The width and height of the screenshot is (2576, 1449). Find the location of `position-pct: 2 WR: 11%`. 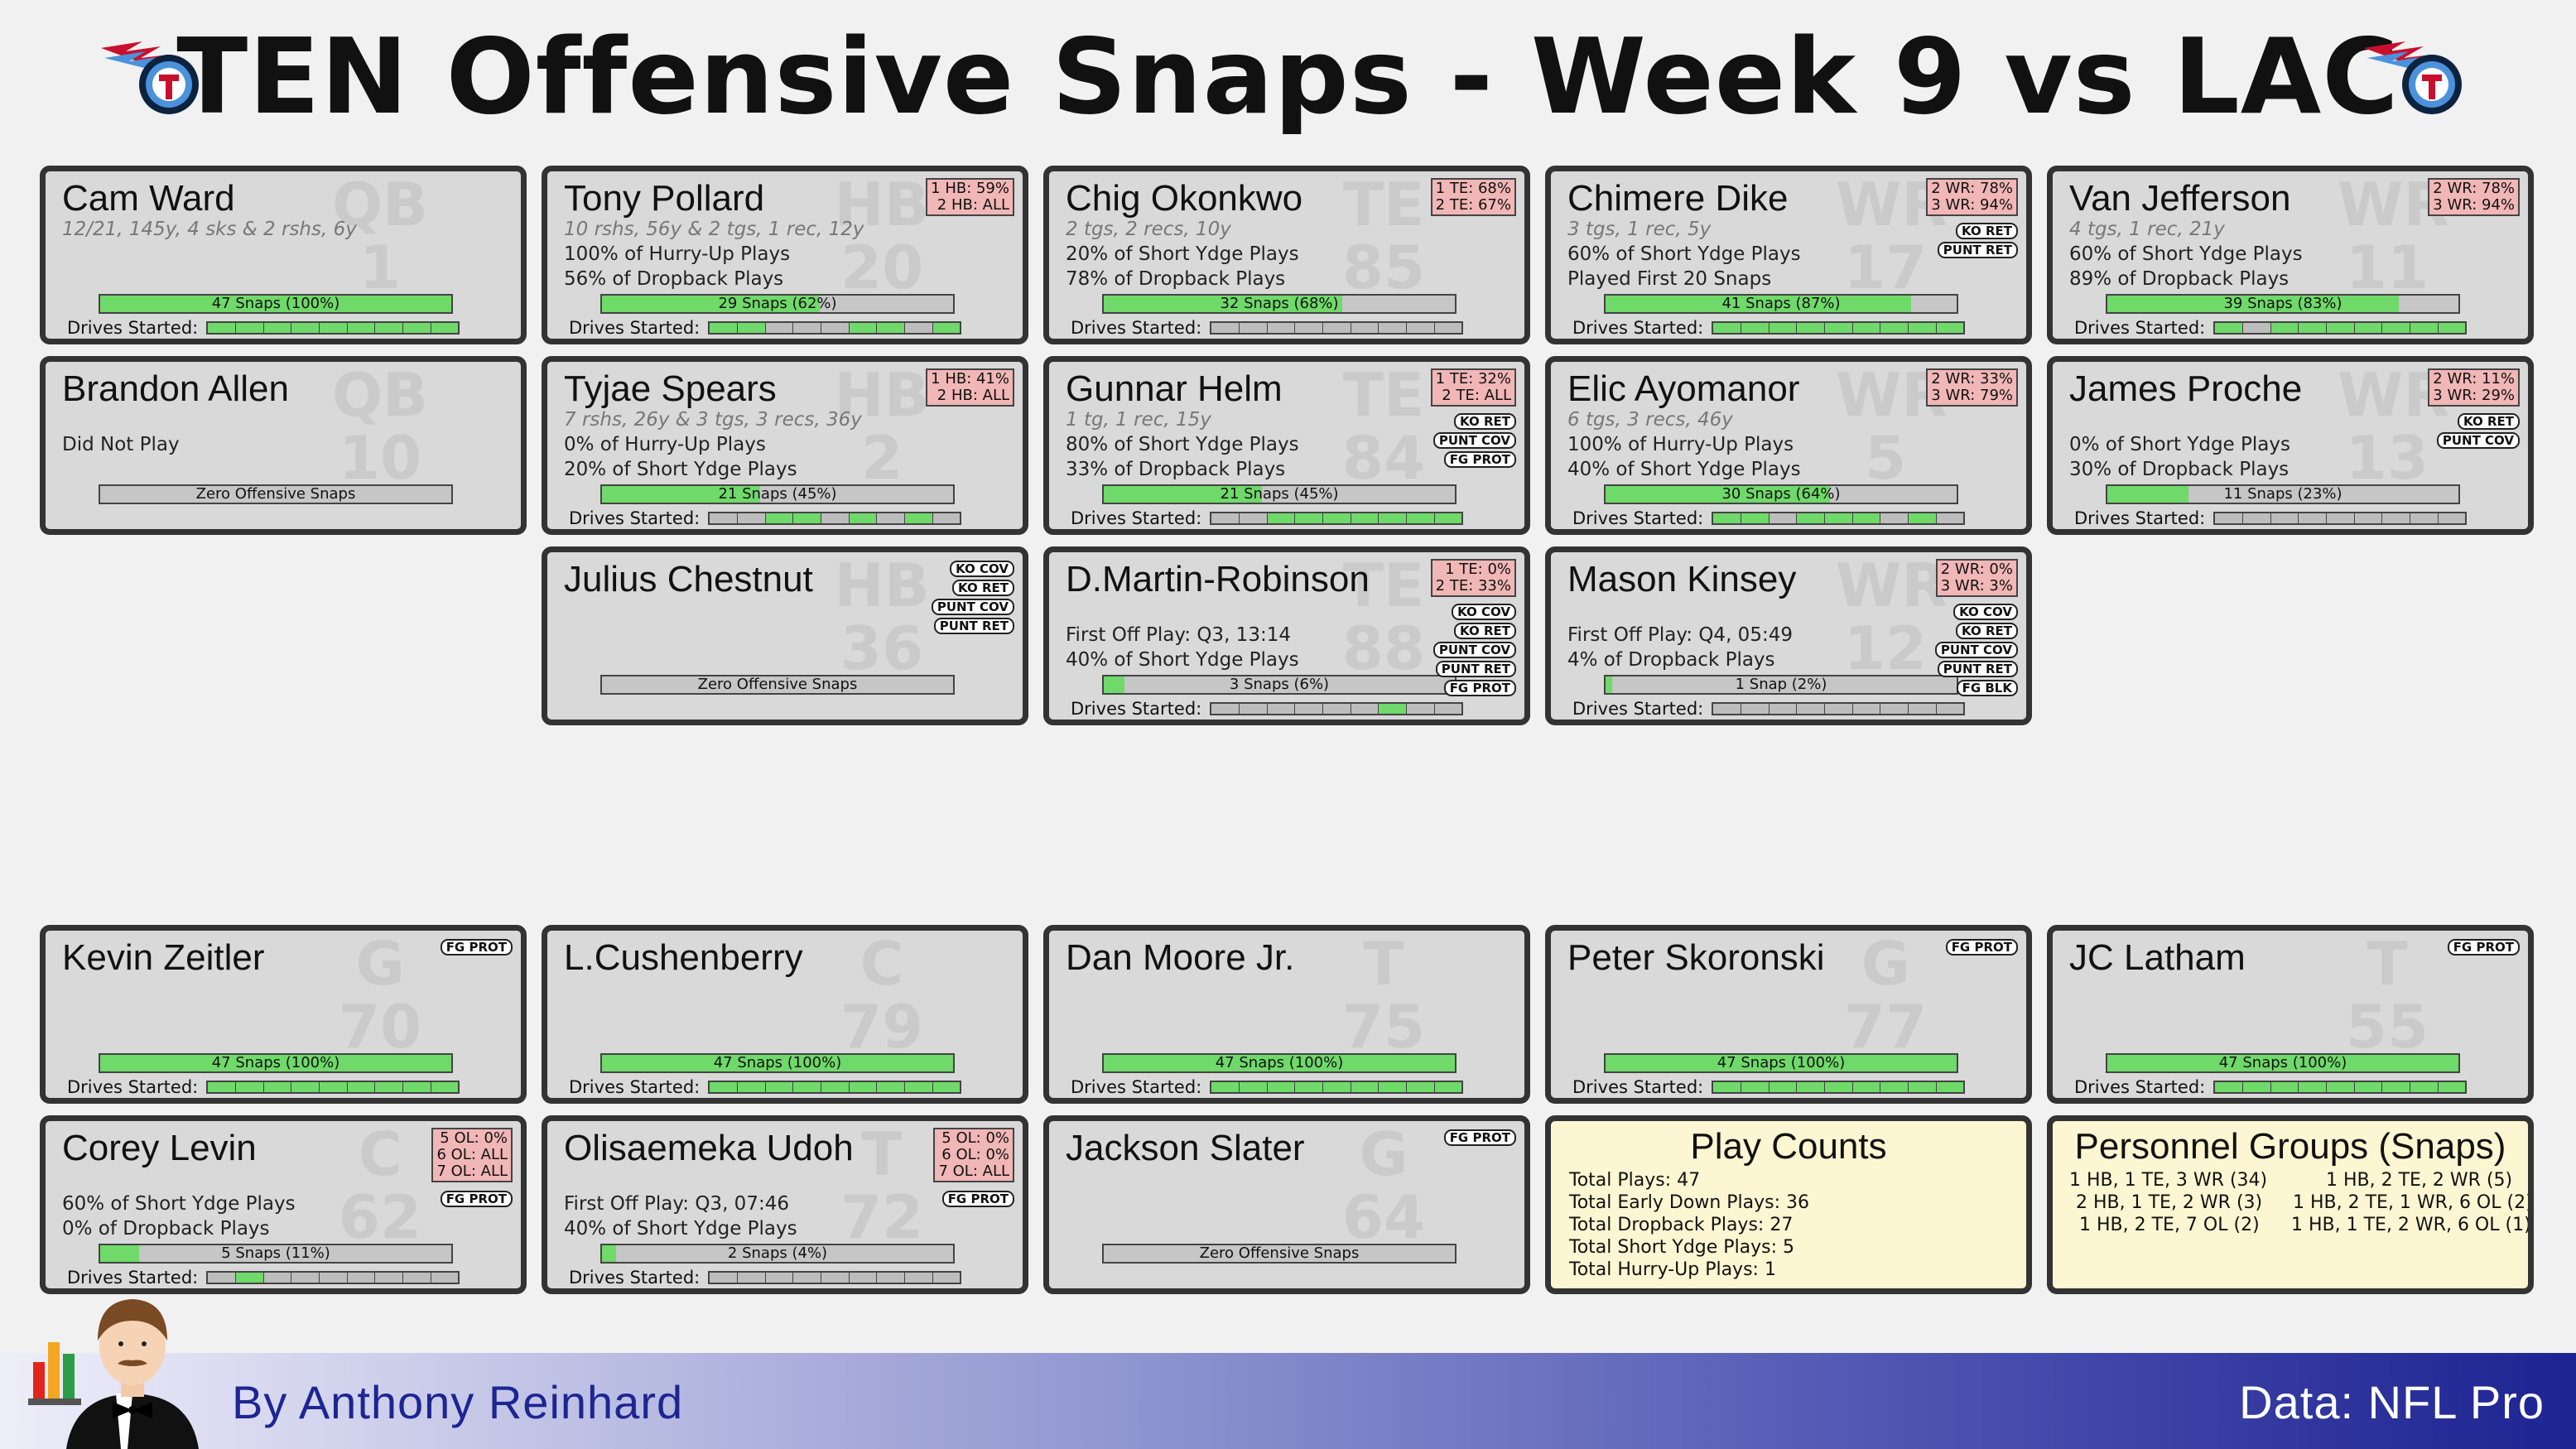

position-pct: 2 WR: 11% is located at coordinates (2474, 379).